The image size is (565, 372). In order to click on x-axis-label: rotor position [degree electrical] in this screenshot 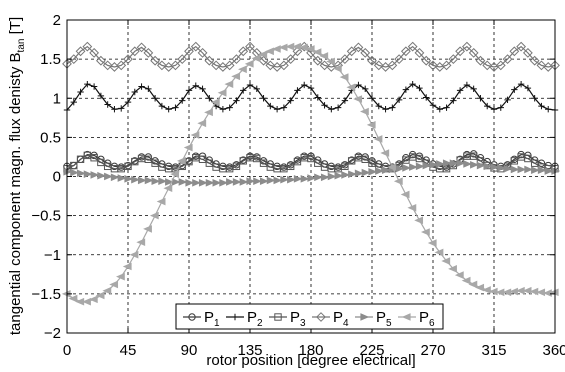, I will do `click(310, 360)`.